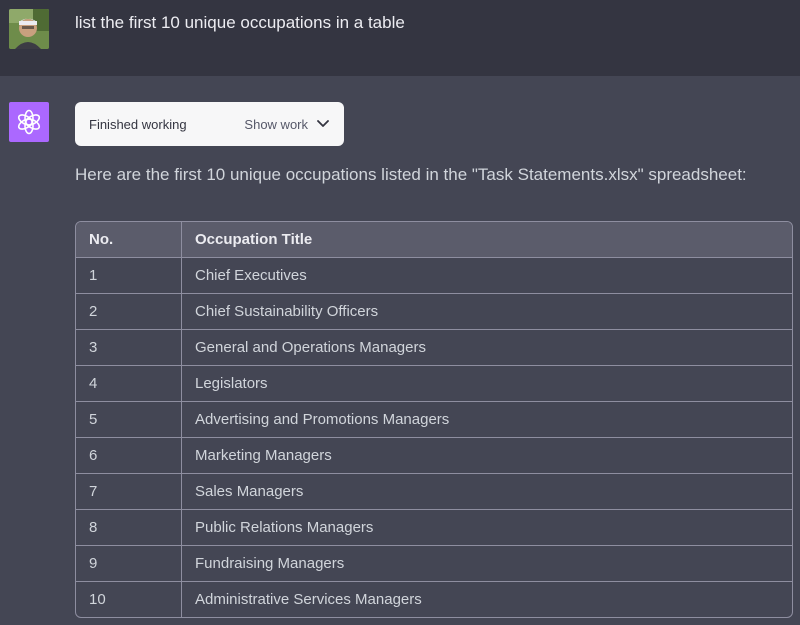 This screenshot has width=800, height=625. I want to click on table-row: 2 Chief Sustainability Officers, so click(434, 312).